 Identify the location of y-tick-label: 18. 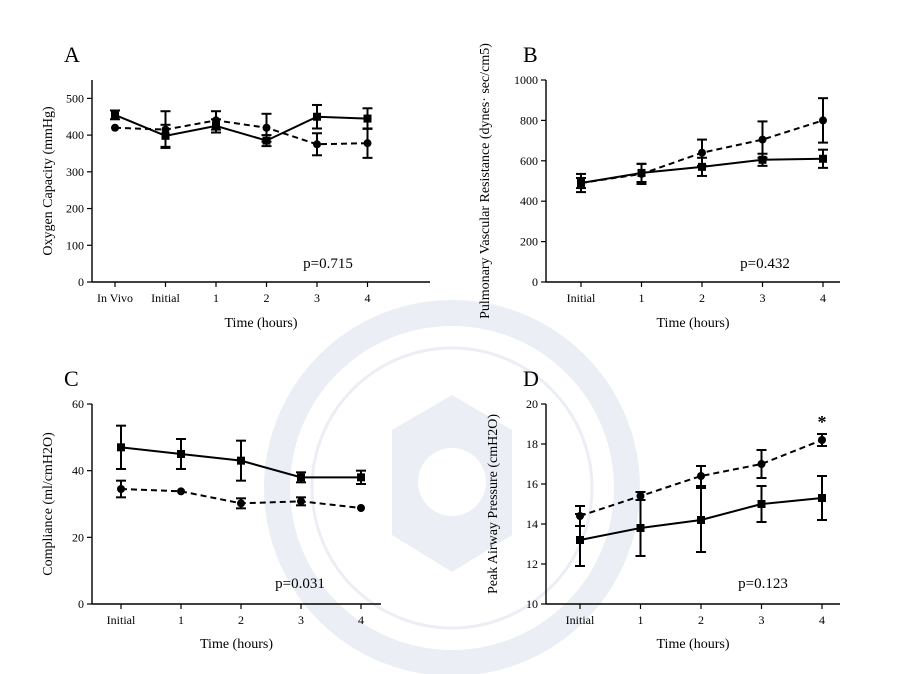
(532, 444).